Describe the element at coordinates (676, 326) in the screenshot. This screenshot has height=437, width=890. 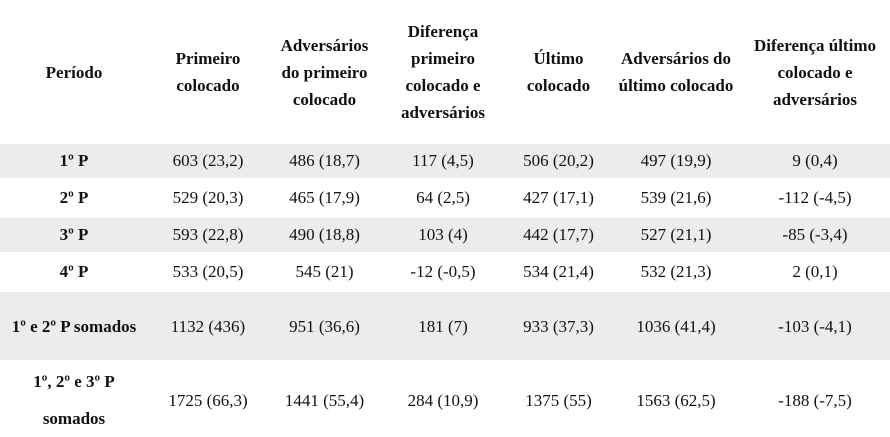
I see `cell-adversarios-ultimo: 1036 (41,4)` at that location.